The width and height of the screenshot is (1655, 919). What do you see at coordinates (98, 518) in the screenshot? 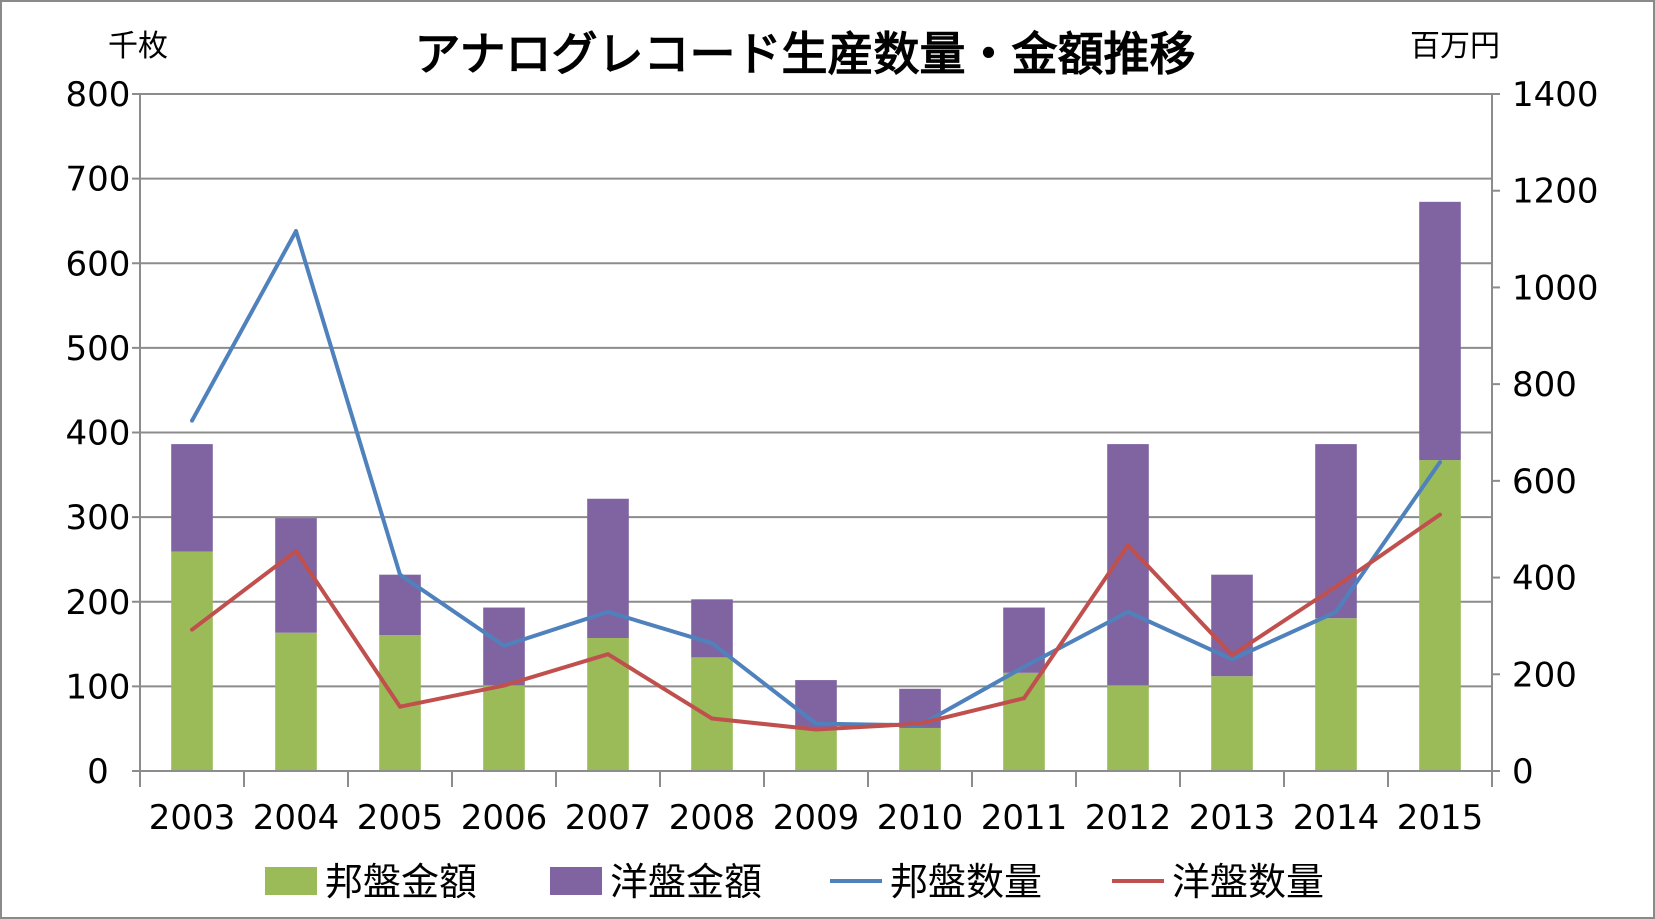
I see `left-tick-label: 300` at bounding box center [98, 518].